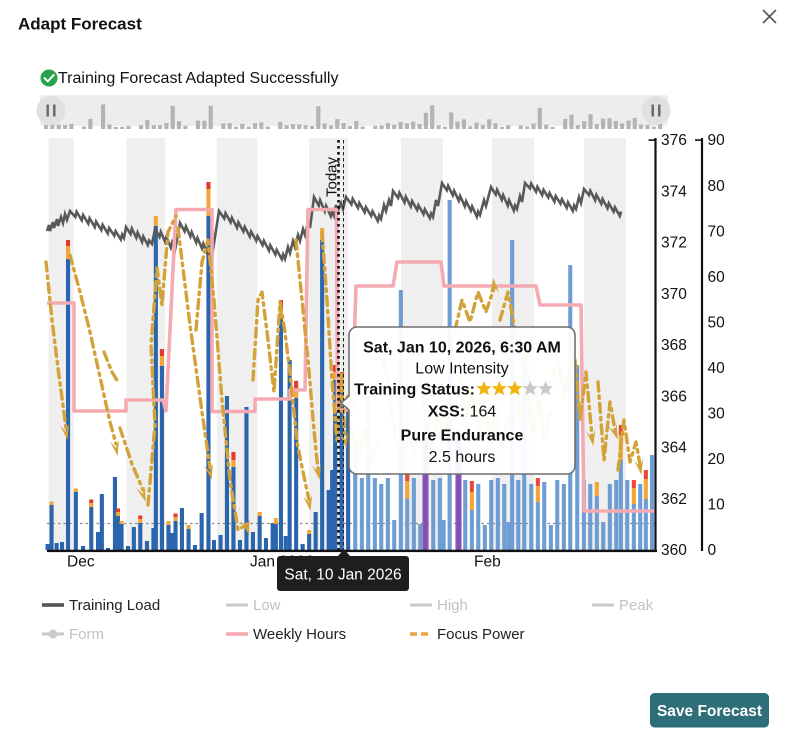 The height and width of the screenshot is (751, 786). I want to click on svg-text: 2.5 hours, so click(462, 457).